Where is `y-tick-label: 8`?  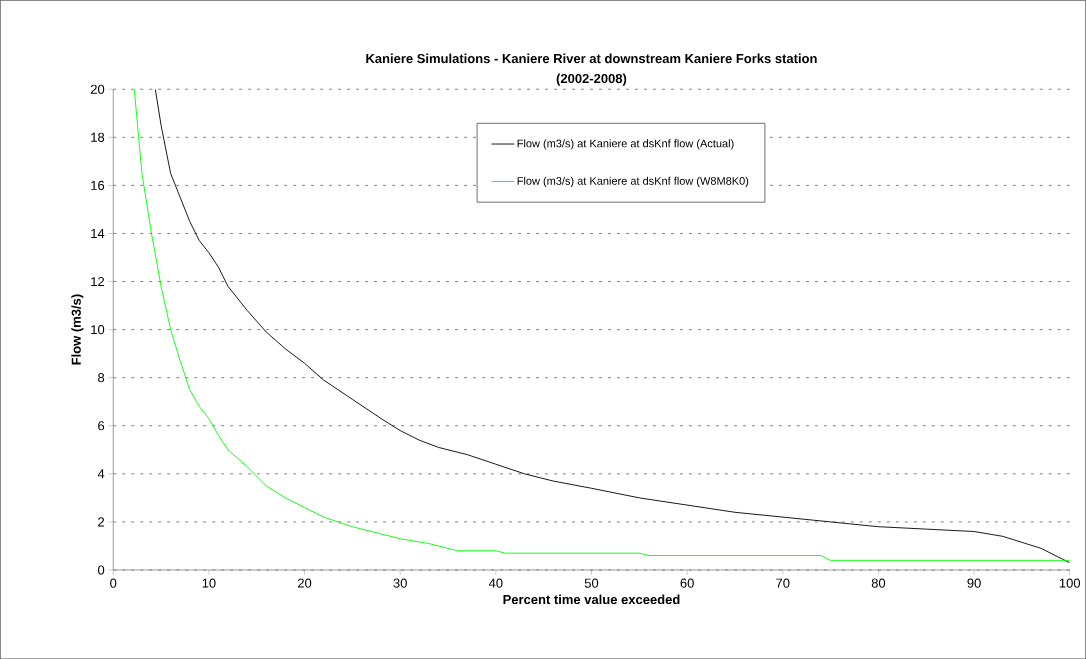 y-tick-label: 8 is located at coordinates (101, 377).